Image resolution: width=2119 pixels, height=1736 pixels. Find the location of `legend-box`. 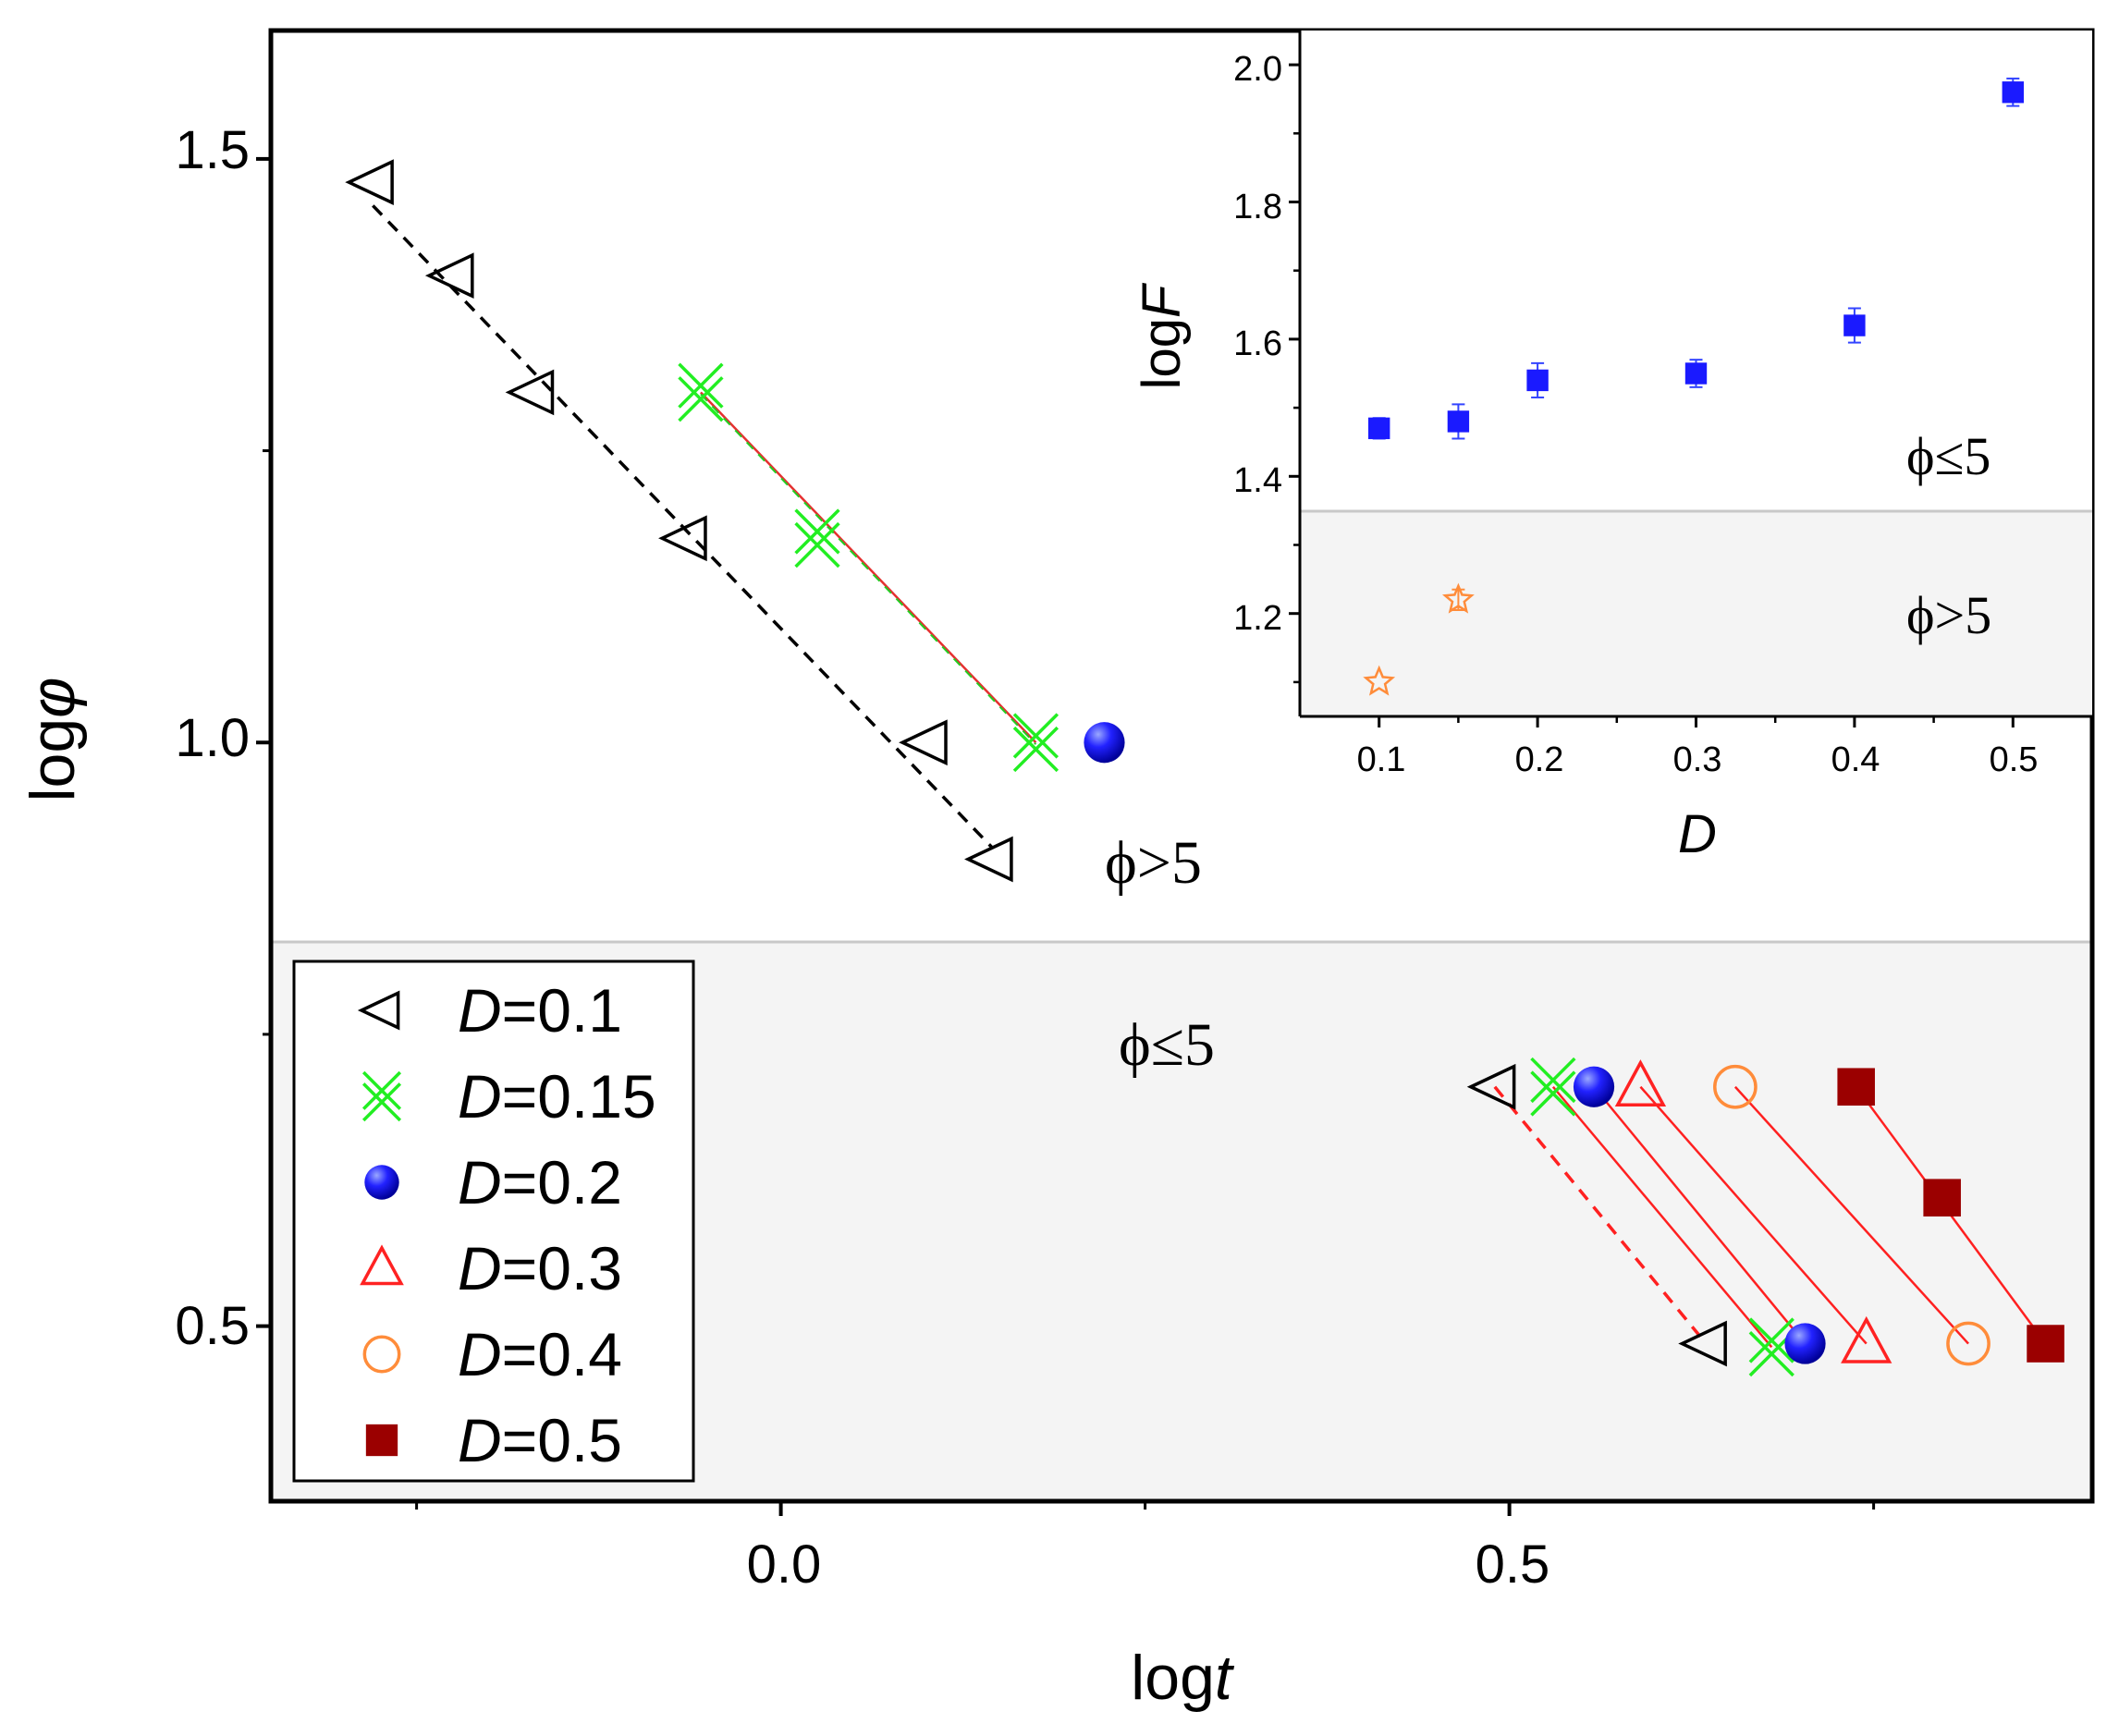

legend-box is located at coordinates (494, 1221).